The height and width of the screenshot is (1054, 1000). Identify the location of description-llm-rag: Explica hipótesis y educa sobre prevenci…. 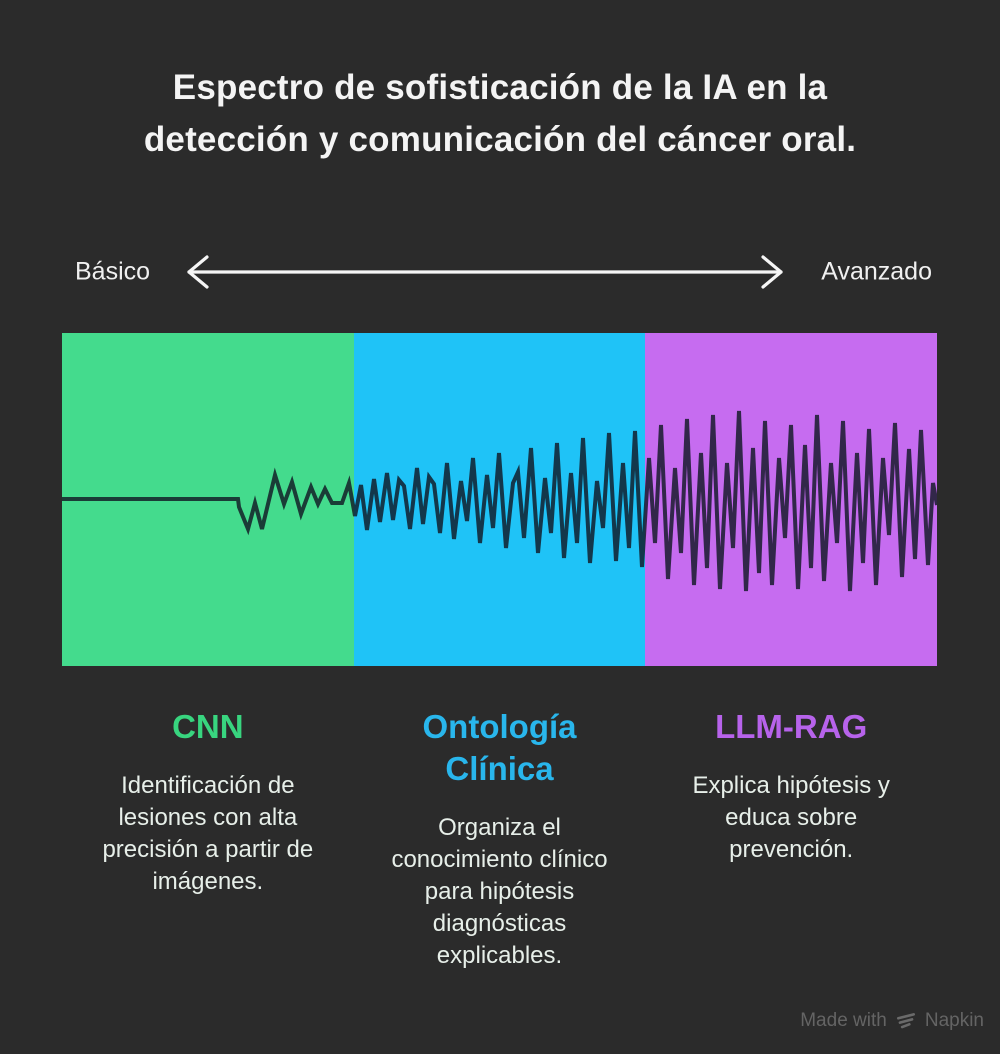
(791, 817).